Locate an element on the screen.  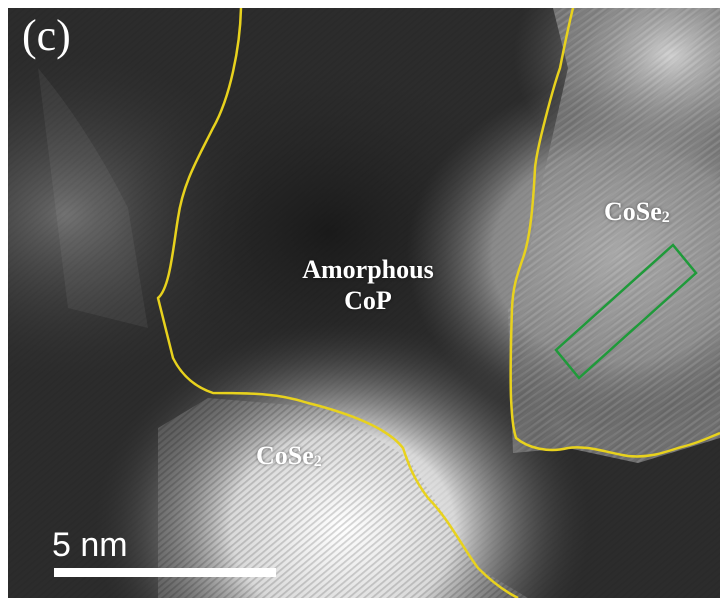
cose2-right-base: CoSe is located at coordinates (633, 211).